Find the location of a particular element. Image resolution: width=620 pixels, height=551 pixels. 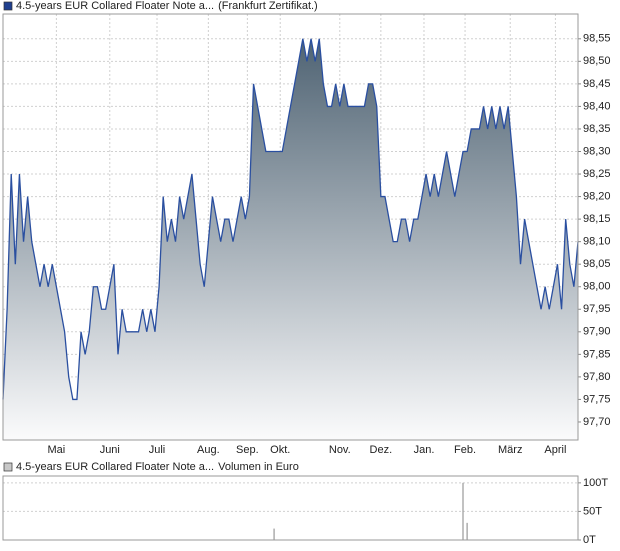

x-tick-label: Nov. is located at coordinates (340, 450).